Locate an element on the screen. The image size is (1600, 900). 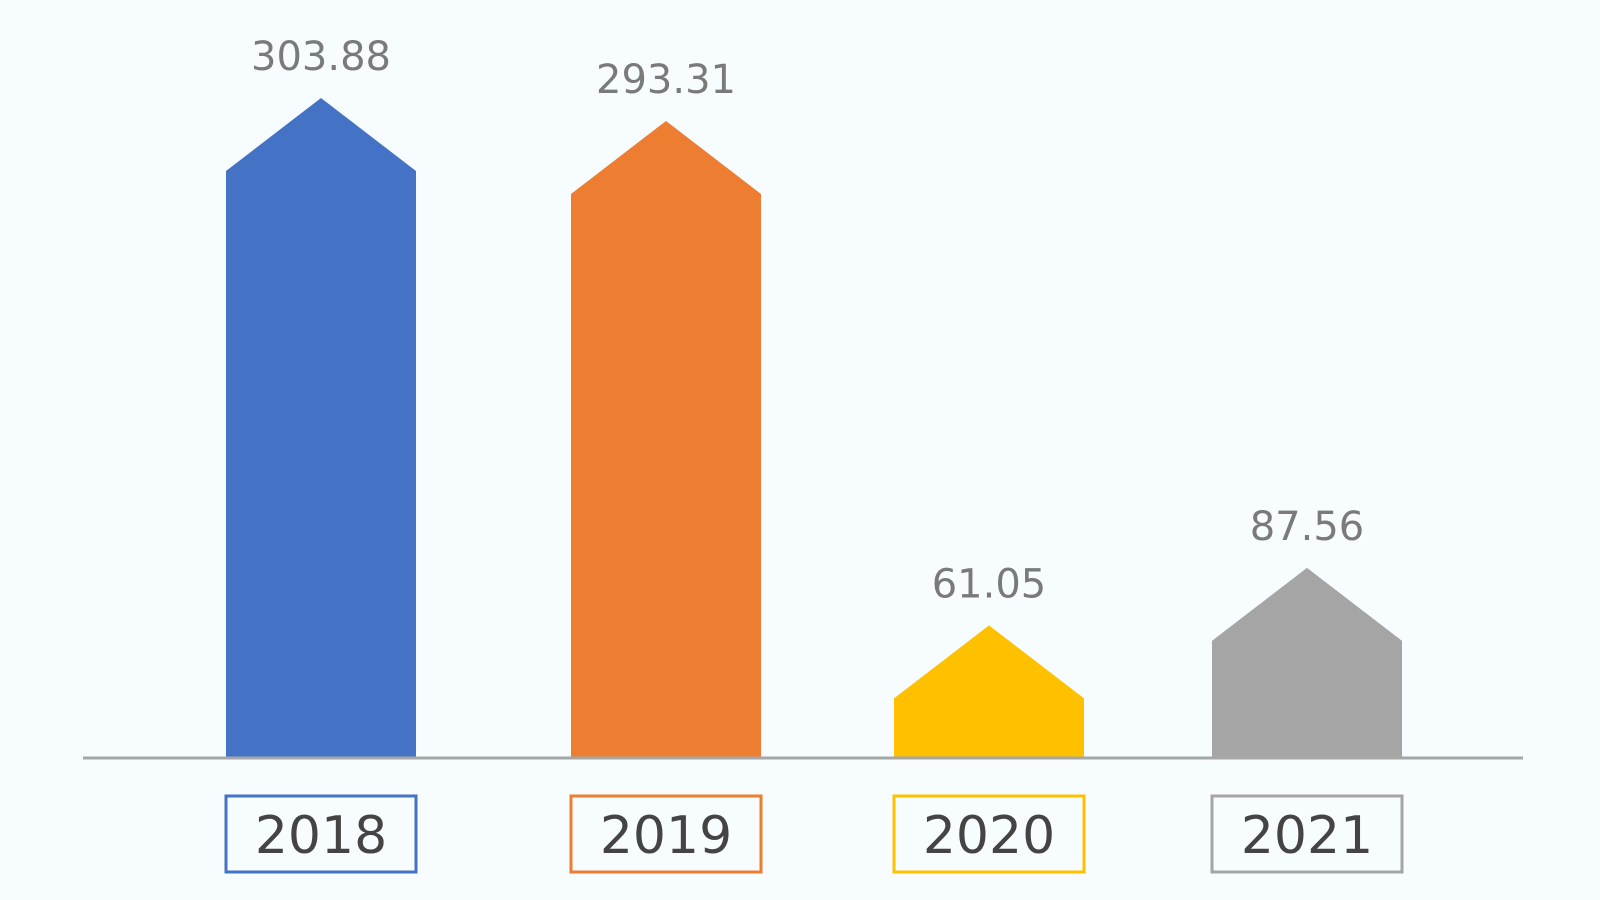
value-label-2020: 61.05 is located at coordinates (989, 584).